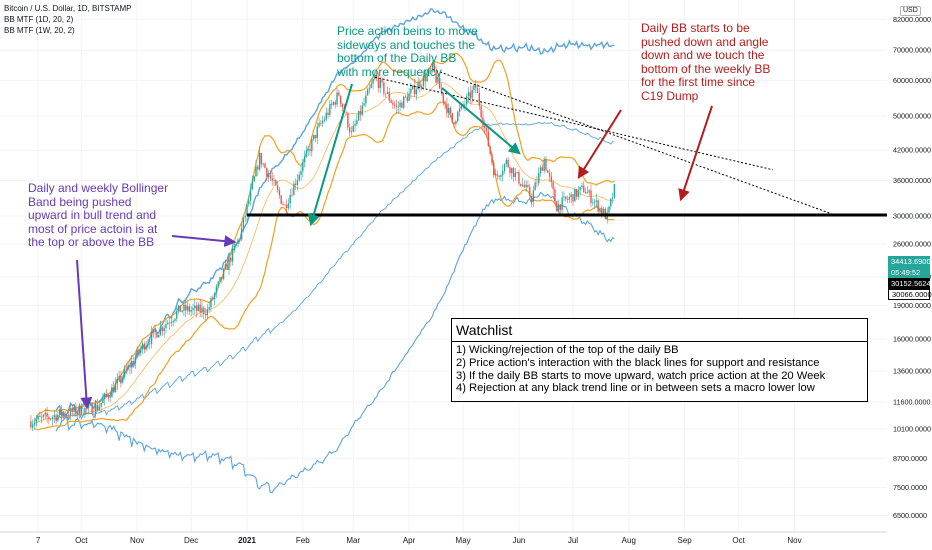  I want to click on arrow-daily-down, so click(695, 153).